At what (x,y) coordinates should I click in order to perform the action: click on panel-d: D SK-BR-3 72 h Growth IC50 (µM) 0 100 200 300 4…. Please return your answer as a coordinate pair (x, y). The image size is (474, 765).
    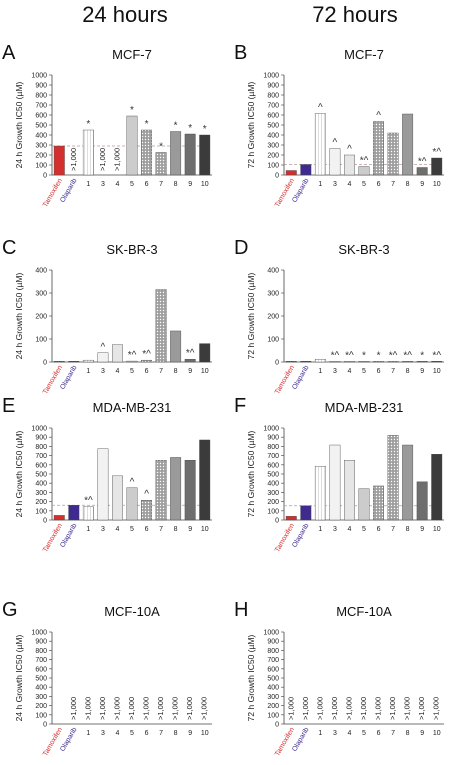
    Looking at the image, I should click on (339, 316).